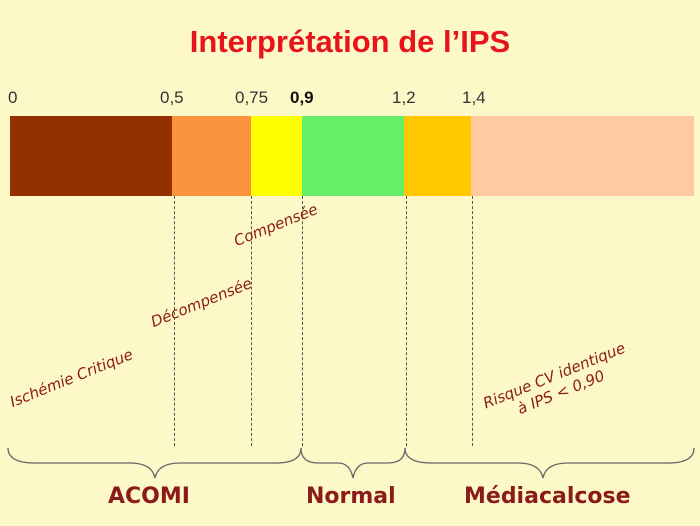 The image size is (700, 526). What do you see at coordinates (547, 496) in the screenshot?
I see `category-mediacalcose: Médiacalcose` at bounding box center [547, 496].